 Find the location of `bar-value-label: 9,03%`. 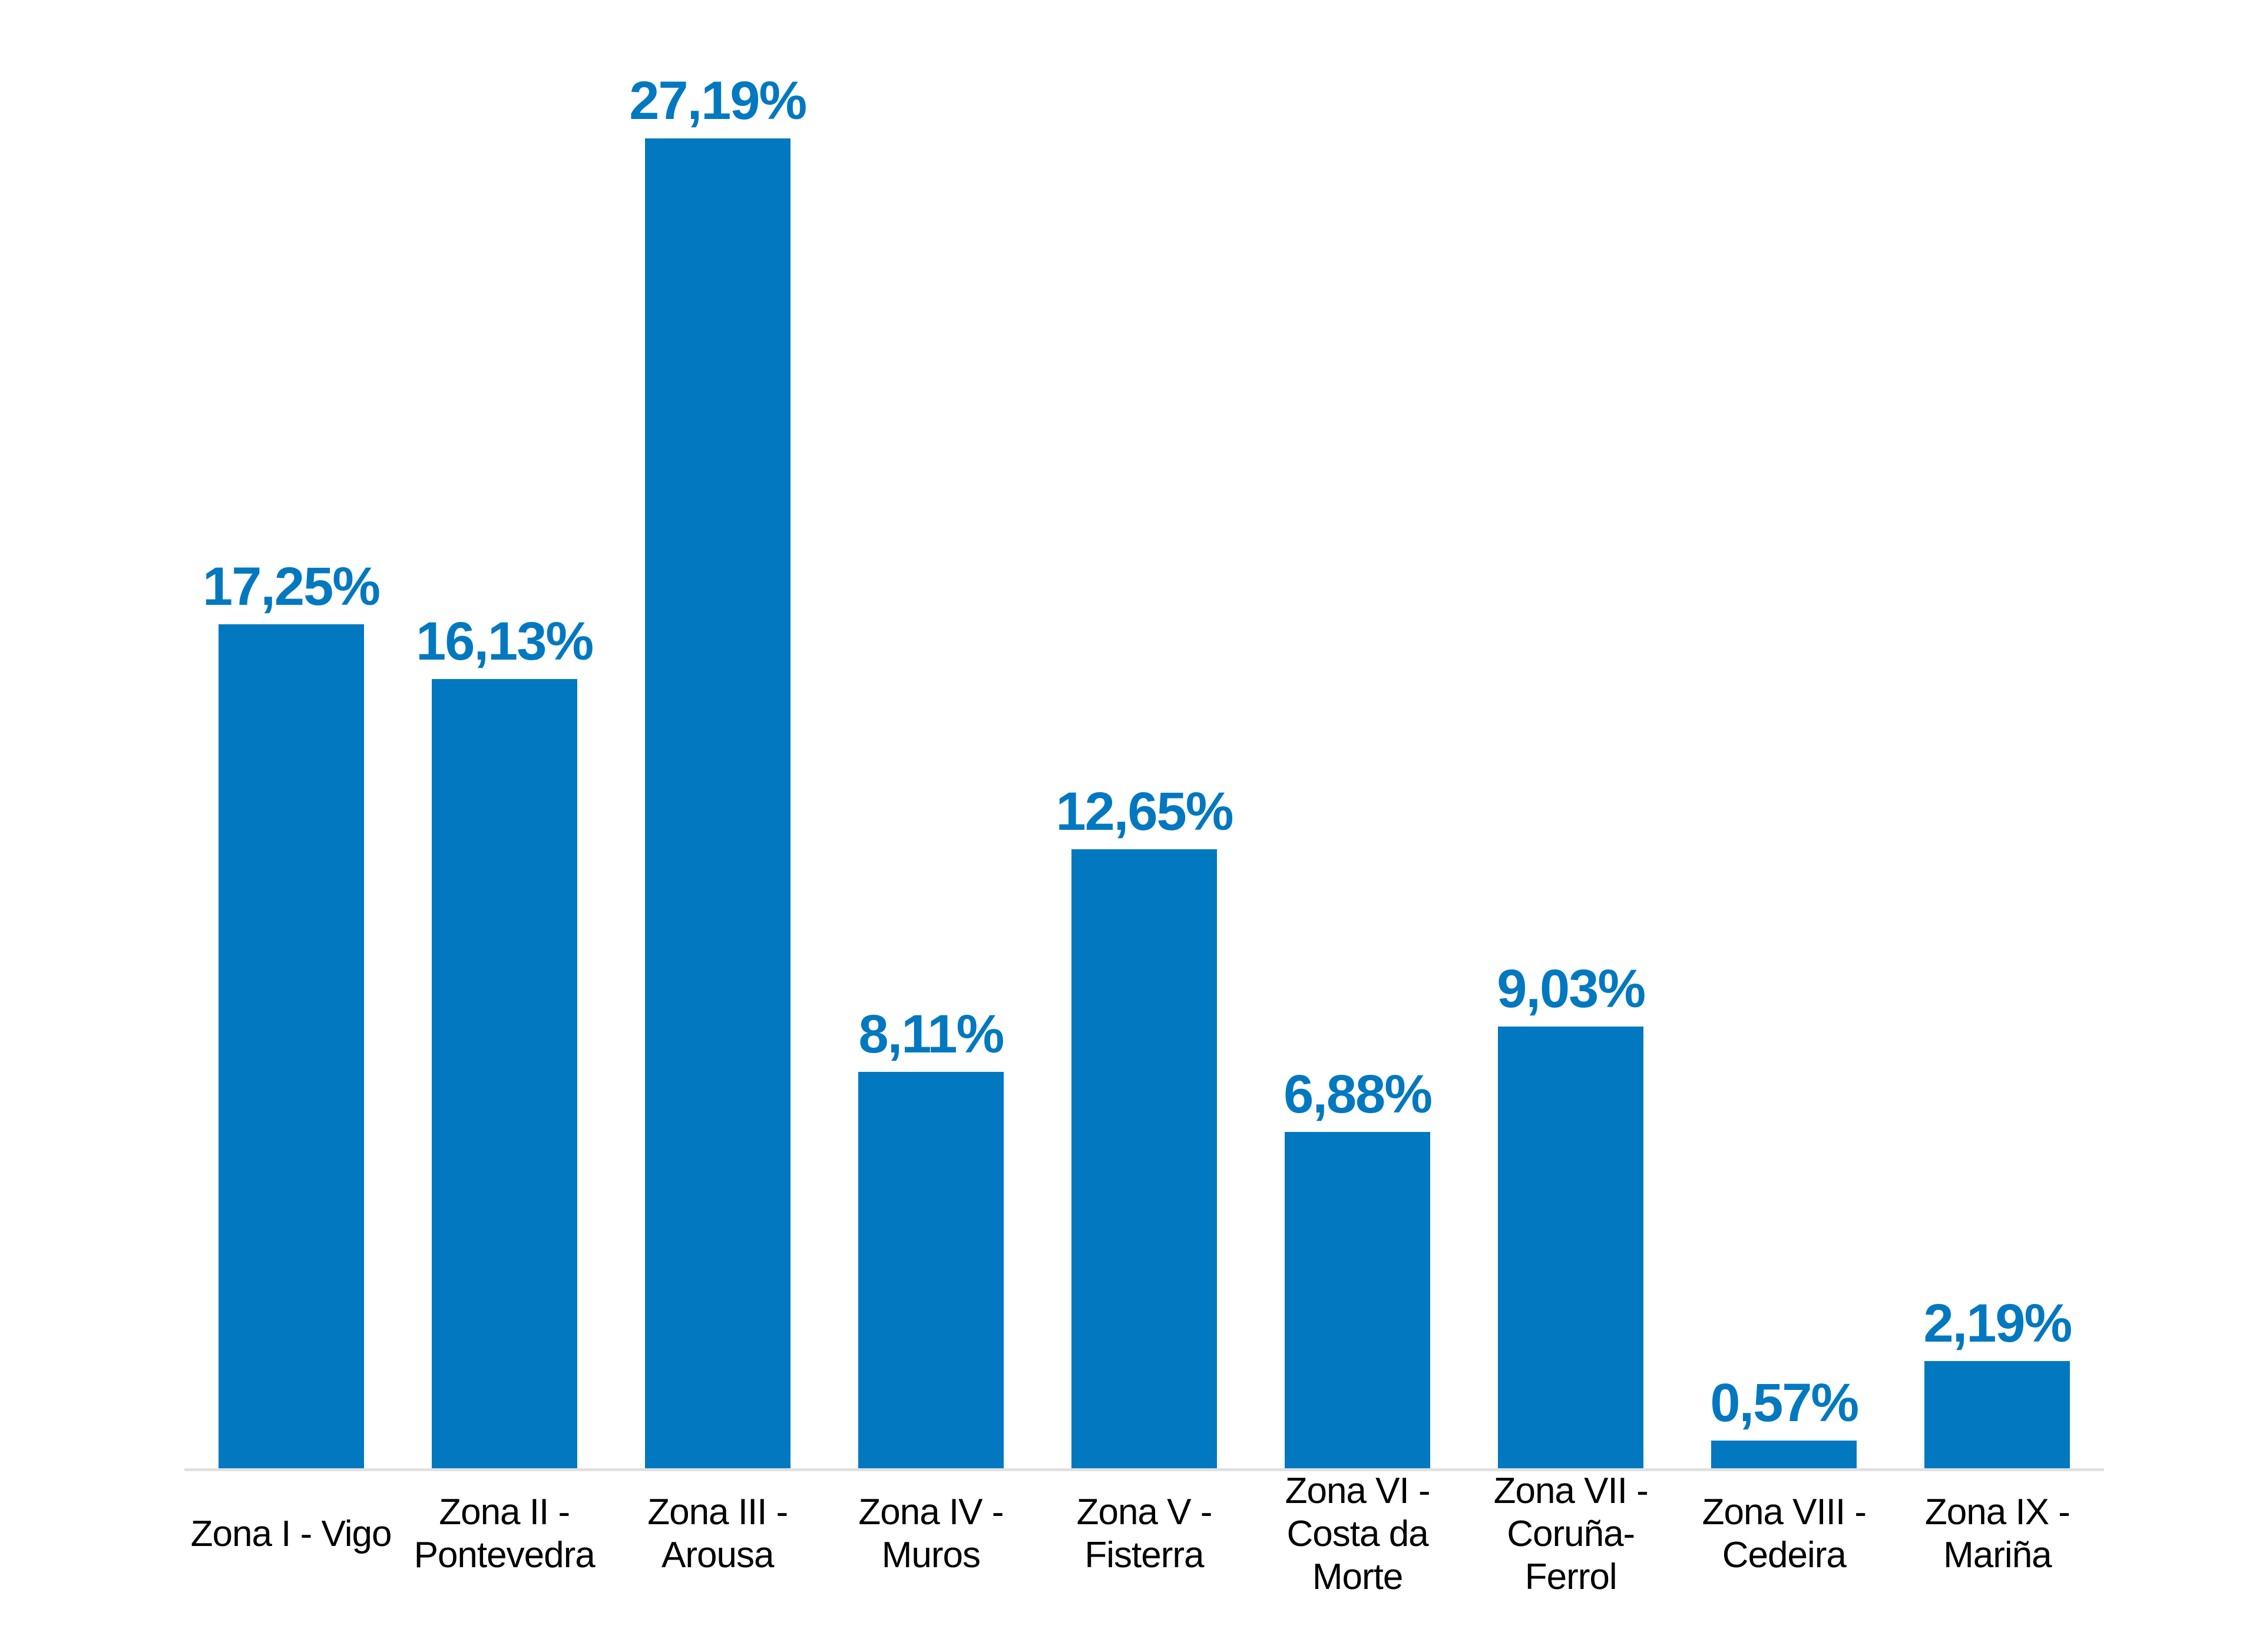

bar-value-label: 9,03% is located at coordinates (1571, 989).